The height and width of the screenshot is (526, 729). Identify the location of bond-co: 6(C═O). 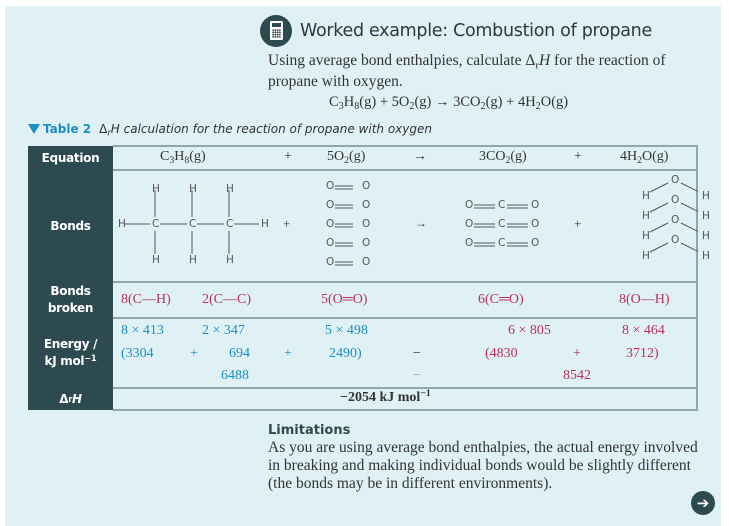
(501, 299).